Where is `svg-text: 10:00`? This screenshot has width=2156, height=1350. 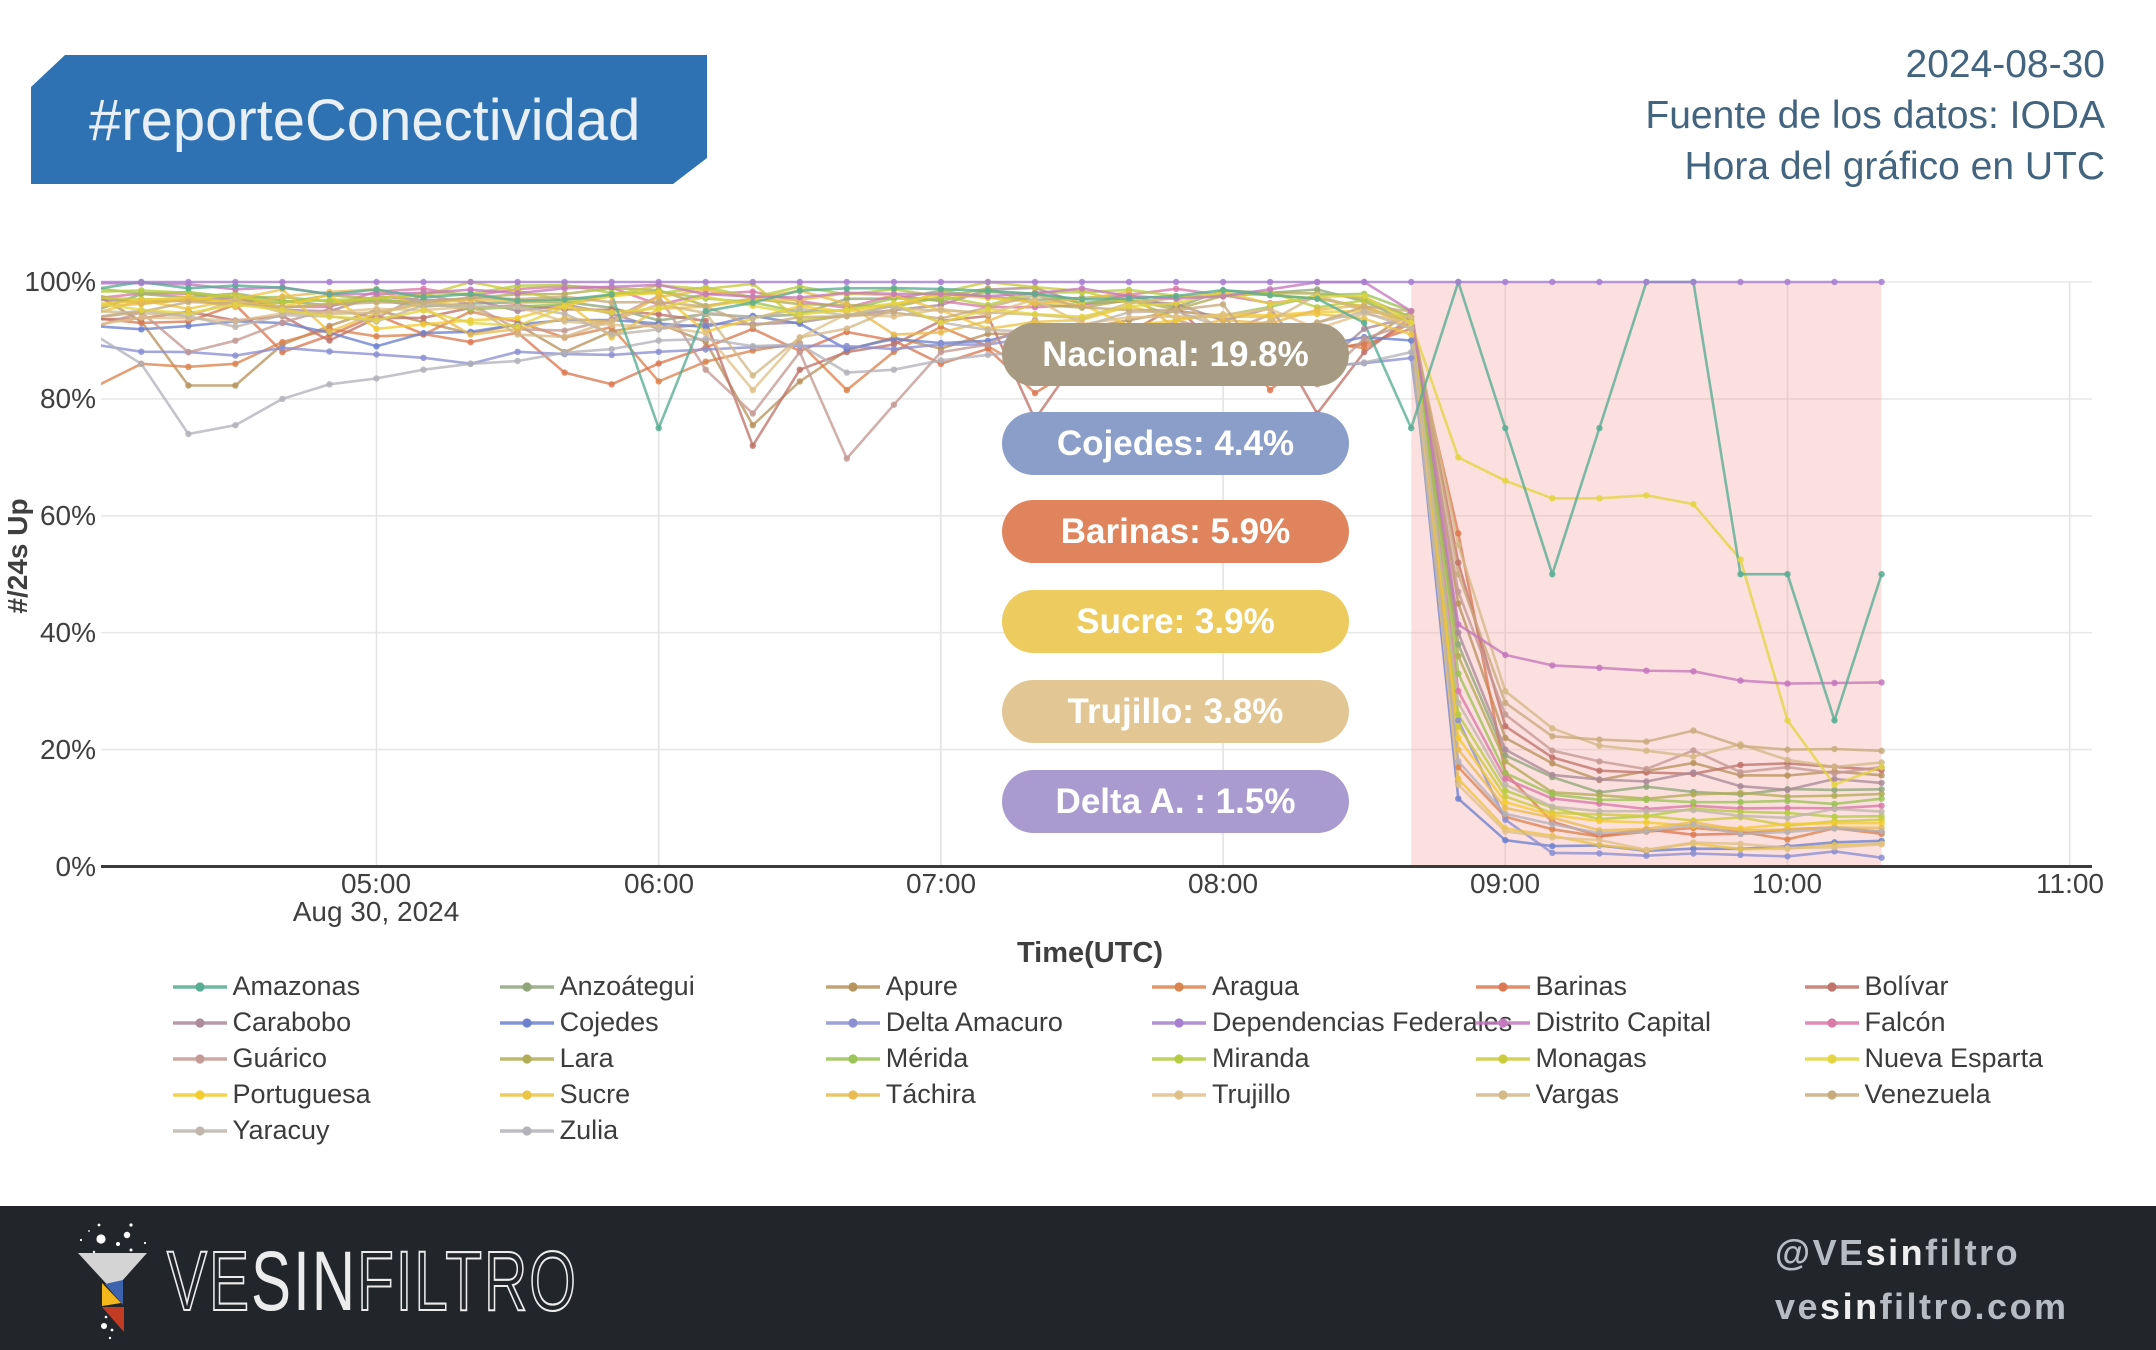 svg-text: 10:00 is located at coordinates (1787, 883).